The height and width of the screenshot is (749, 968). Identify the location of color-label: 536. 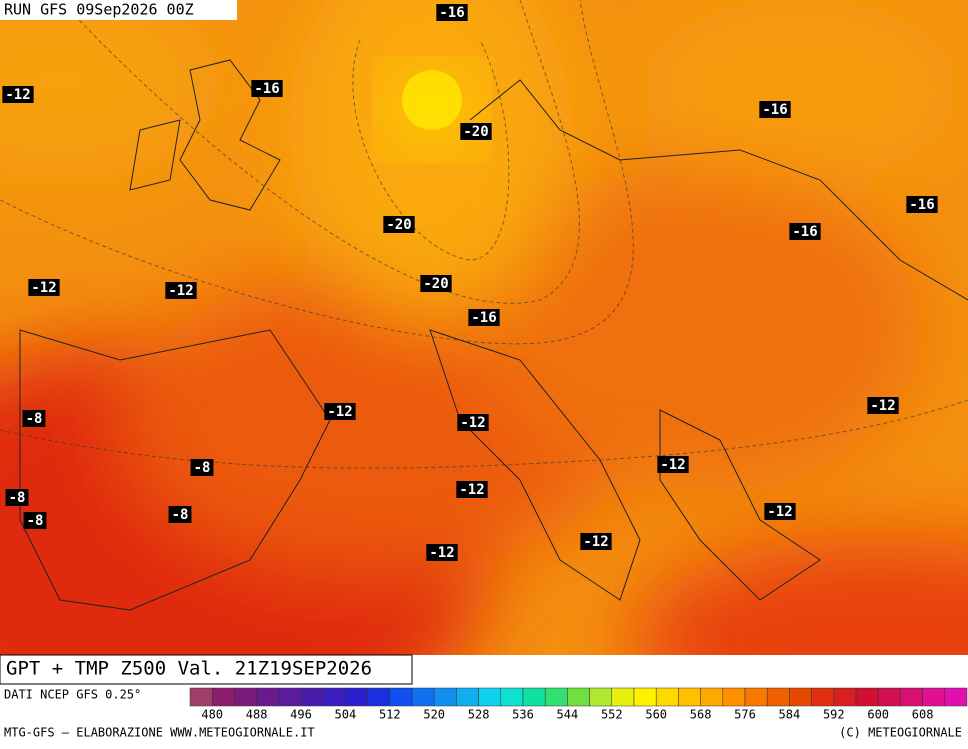
(523, 715).